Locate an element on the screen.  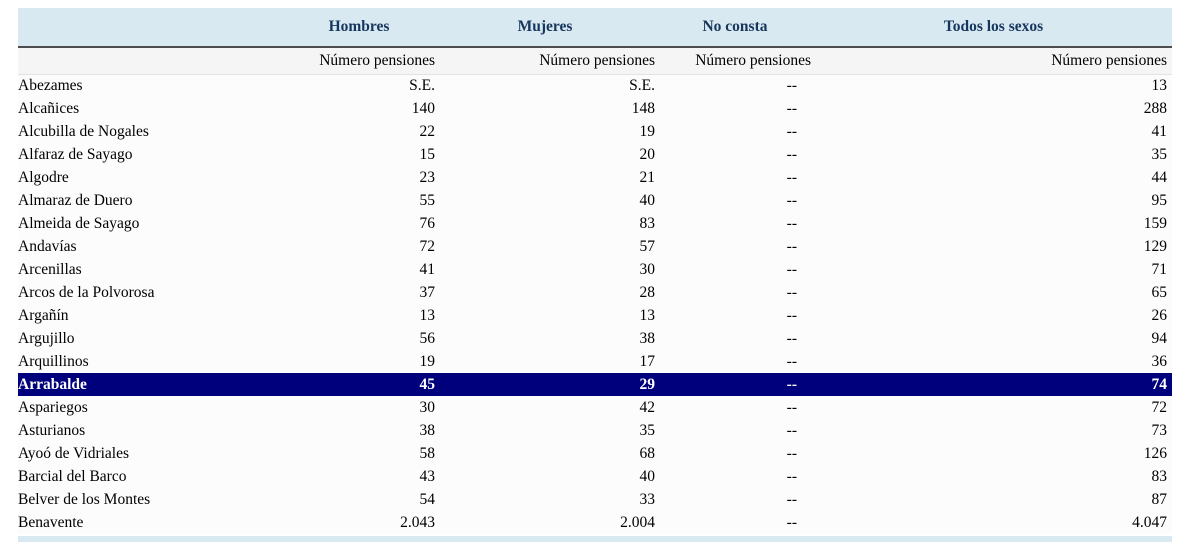
value-cell: 56 is located at coordinates (359, 338).